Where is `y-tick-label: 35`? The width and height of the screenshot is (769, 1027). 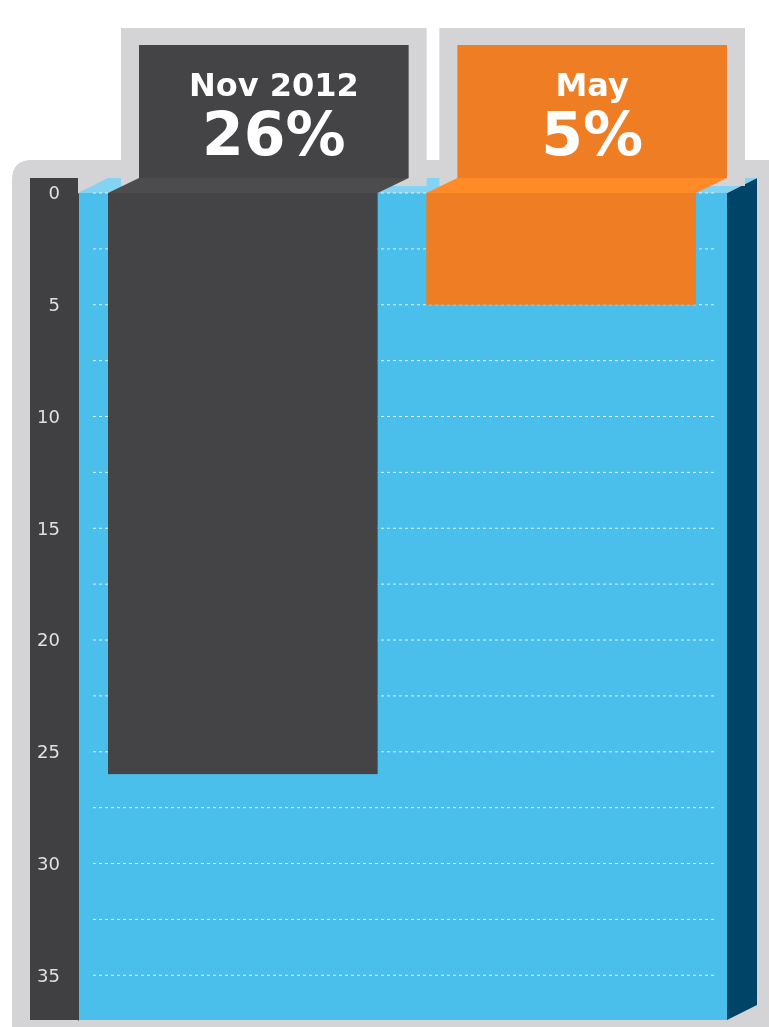
y-tick-label: 35 is located at coordinates (48, 975).